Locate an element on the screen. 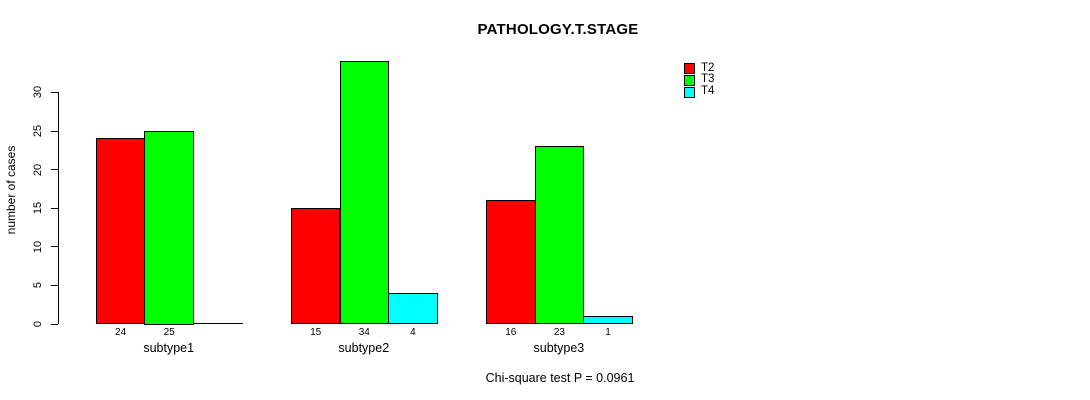  bar-value-label: 4 is located at coordinates (413, 332).